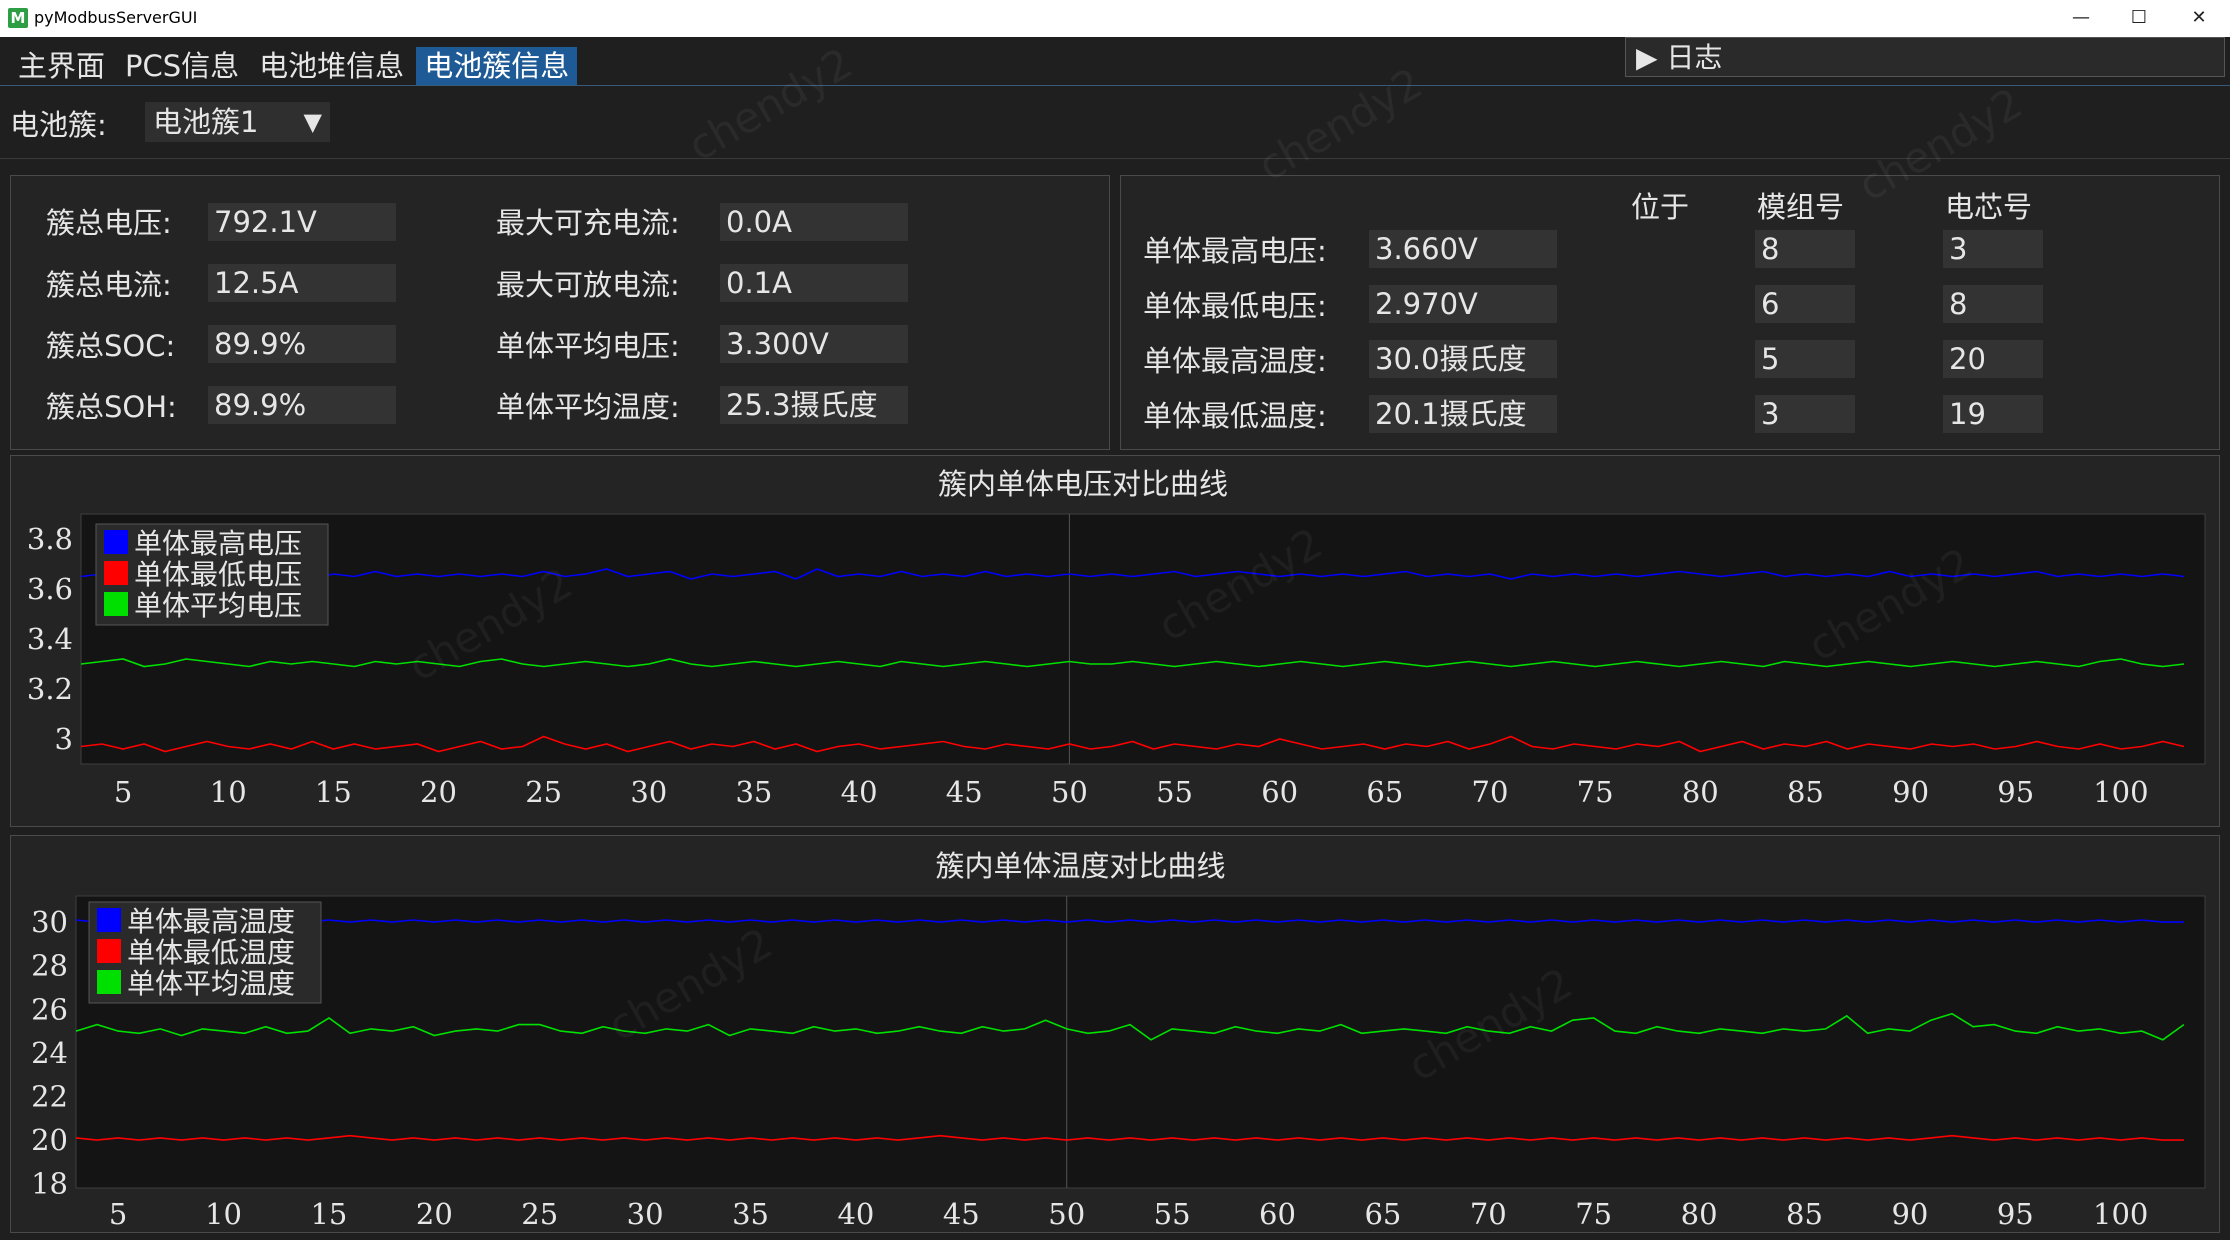 The height and width of the screenshot is (1240, 2230). What do you see at coordinates (1993, 249) in the screenshot?
I see `max-voltage-cell: 3` at bounding box center [1993, 249].